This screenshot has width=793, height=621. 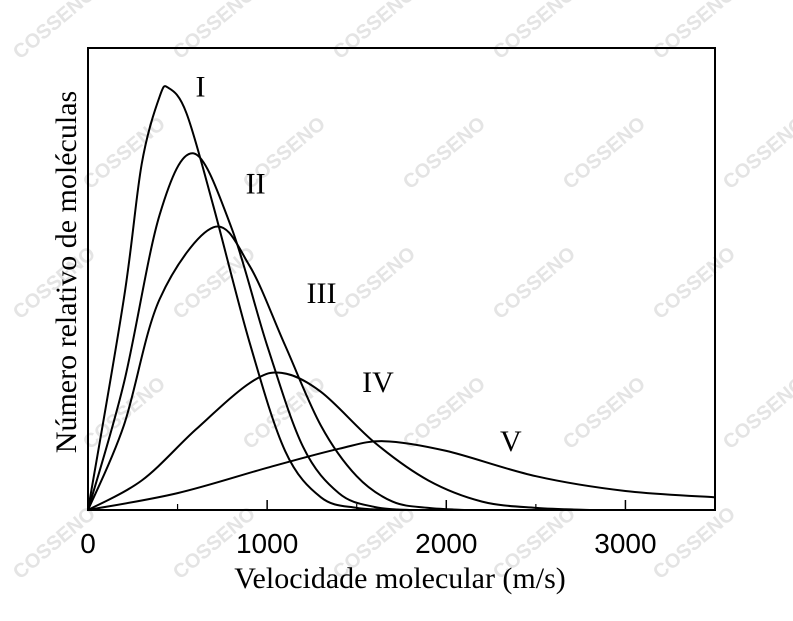 What do you see at coordinates (66, 272) in the screenshot?
I see `y-axis-title: Número relativo de moléculas` at bounding box center [66, 272].